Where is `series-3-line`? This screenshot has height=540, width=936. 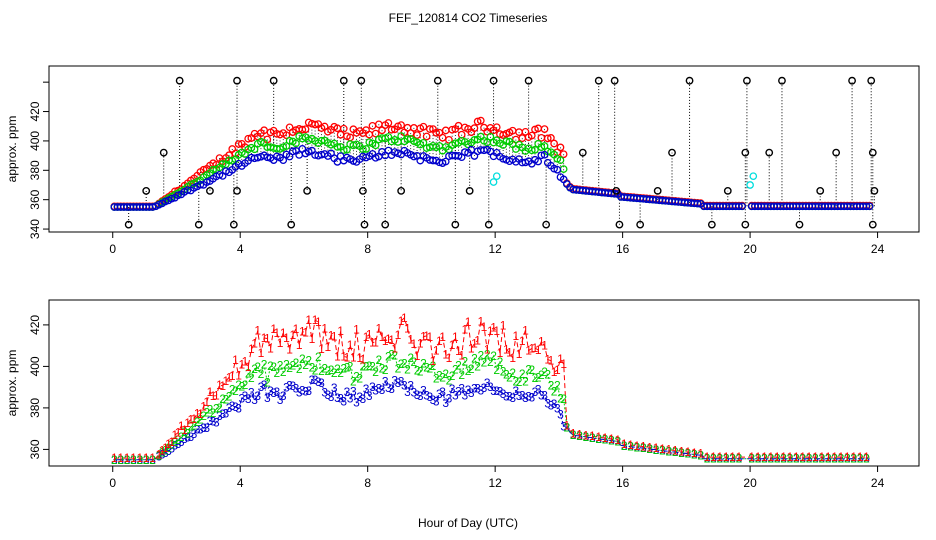
series-3-line is located at coordinates (492, 420).